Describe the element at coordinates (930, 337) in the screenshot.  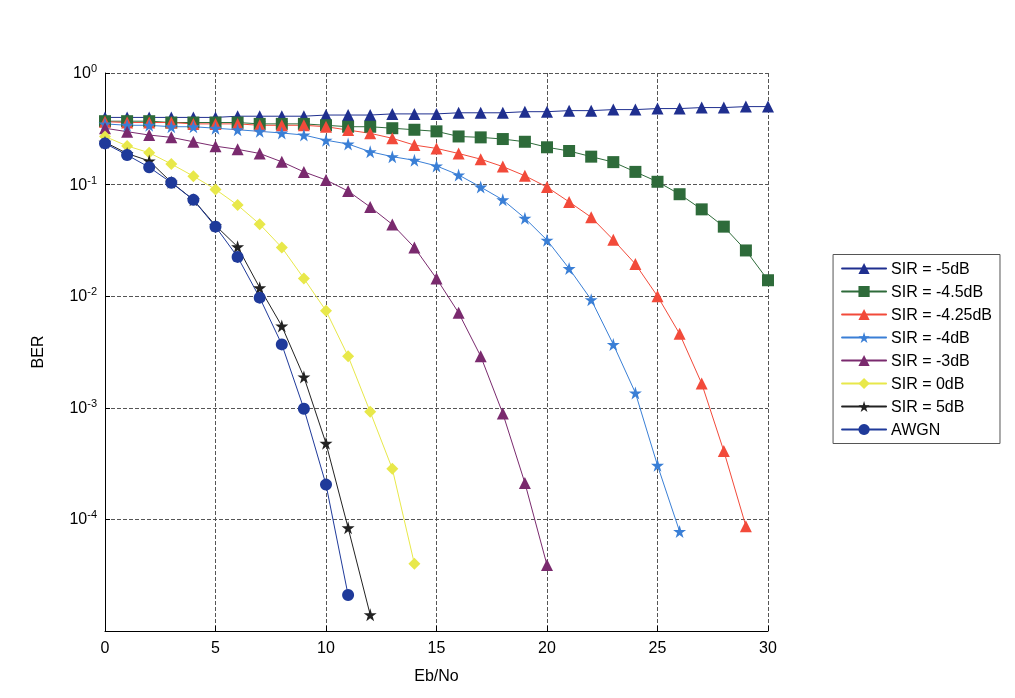
I see `legend-label: SIR = -4dB` at that location.